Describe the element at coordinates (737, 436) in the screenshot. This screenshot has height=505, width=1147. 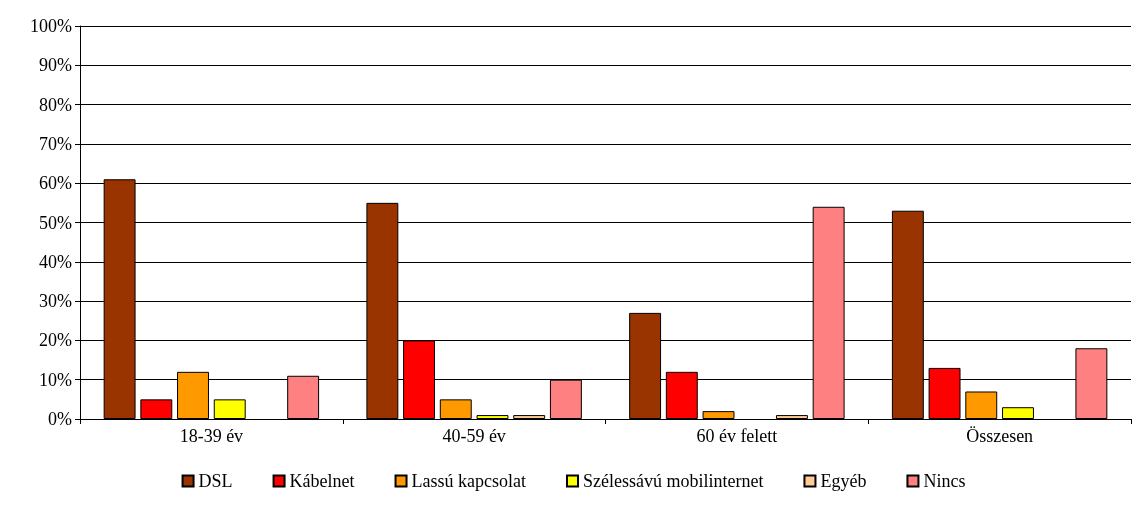
I see `x-tick-label: 60 év felett` at that location.